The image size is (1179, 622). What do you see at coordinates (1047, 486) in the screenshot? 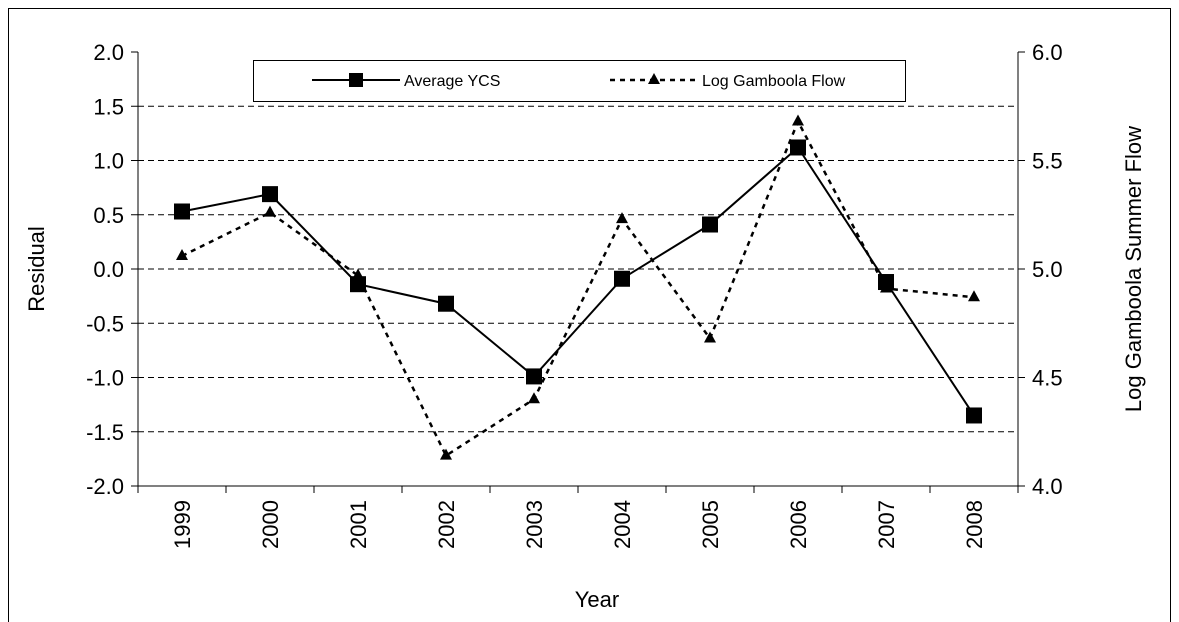
I see `y2-tick-label: 4.0` at bounding box center [1047, 486].